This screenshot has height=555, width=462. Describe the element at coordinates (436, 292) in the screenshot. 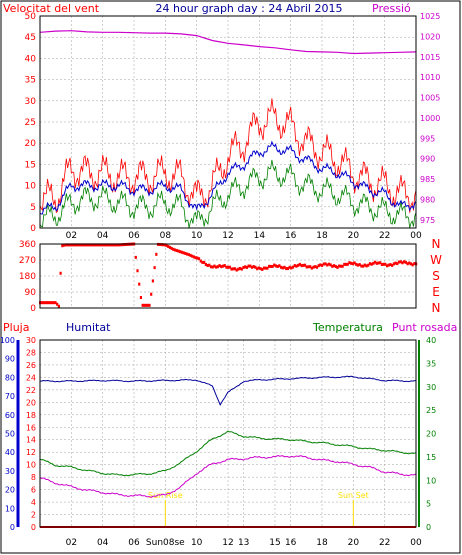

I see `compass-label: E` at that location.